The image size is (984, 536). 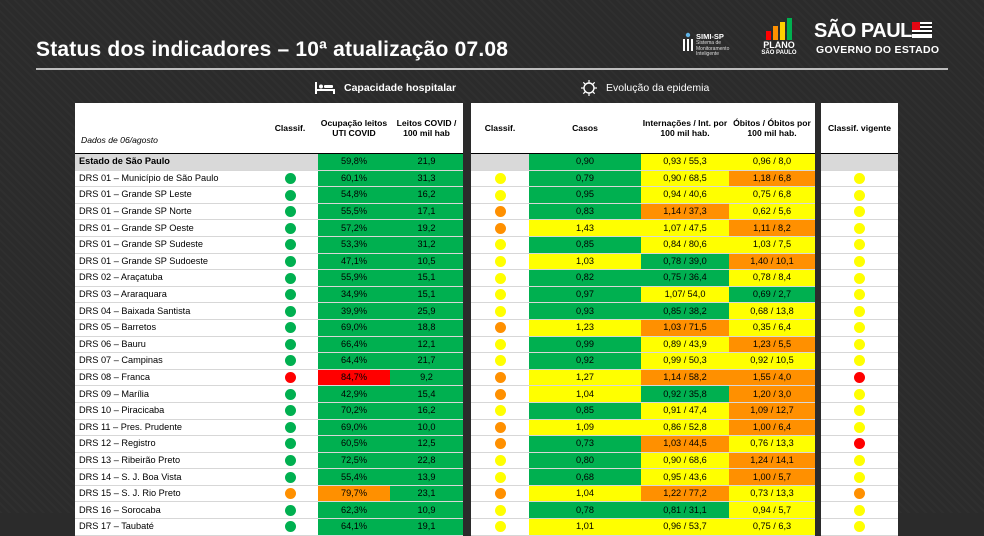 What do you see at coordinates (426, 444) in the screenshot?
I see `leitos-cell: 12,5` at bounding box center [426, 444].